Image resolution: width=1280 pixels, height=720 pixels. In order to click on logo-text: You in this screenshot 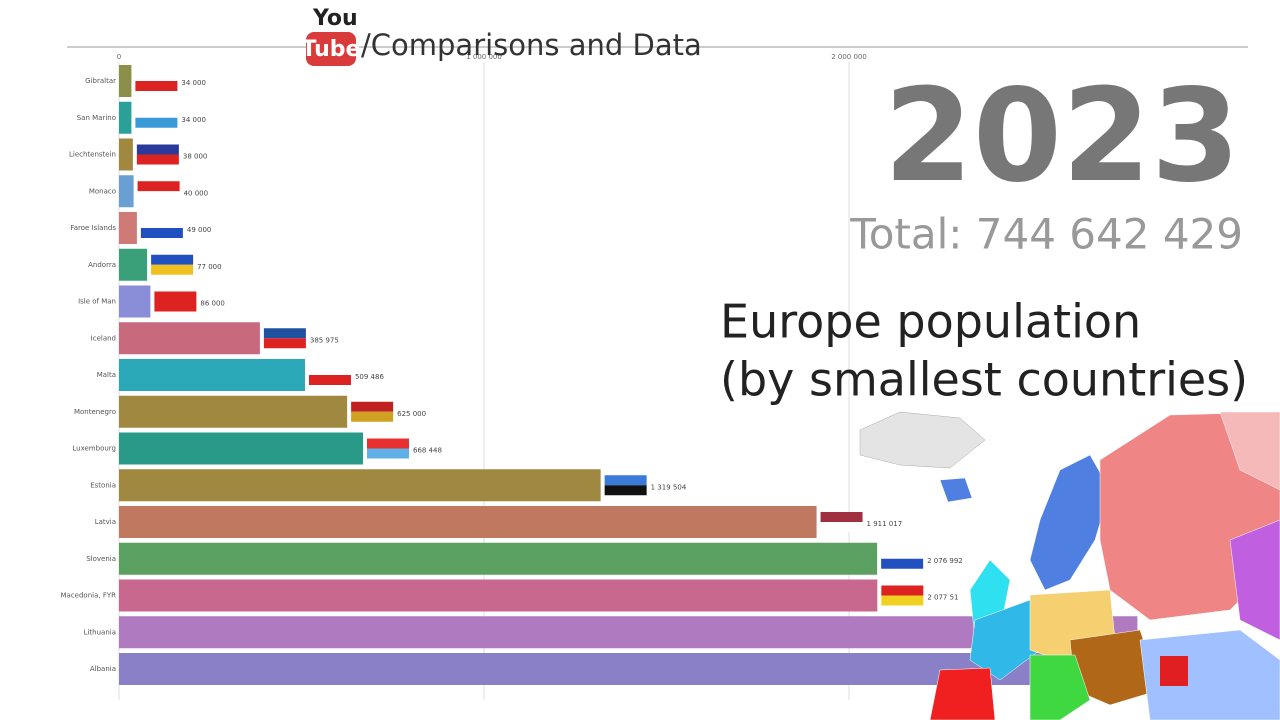, I will do `click(335, 18)`.